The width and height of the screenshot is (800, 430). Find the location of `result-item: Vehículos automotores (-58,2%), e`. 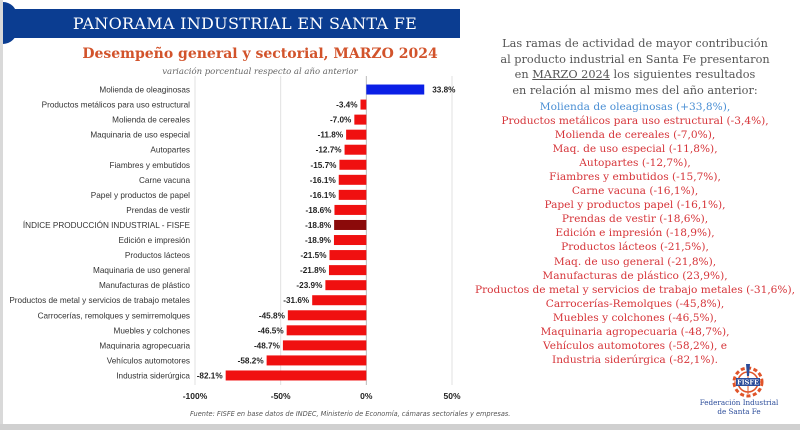

result-item: Vehículos automotores (-58,2%), e is located at coordinates (635, 345).